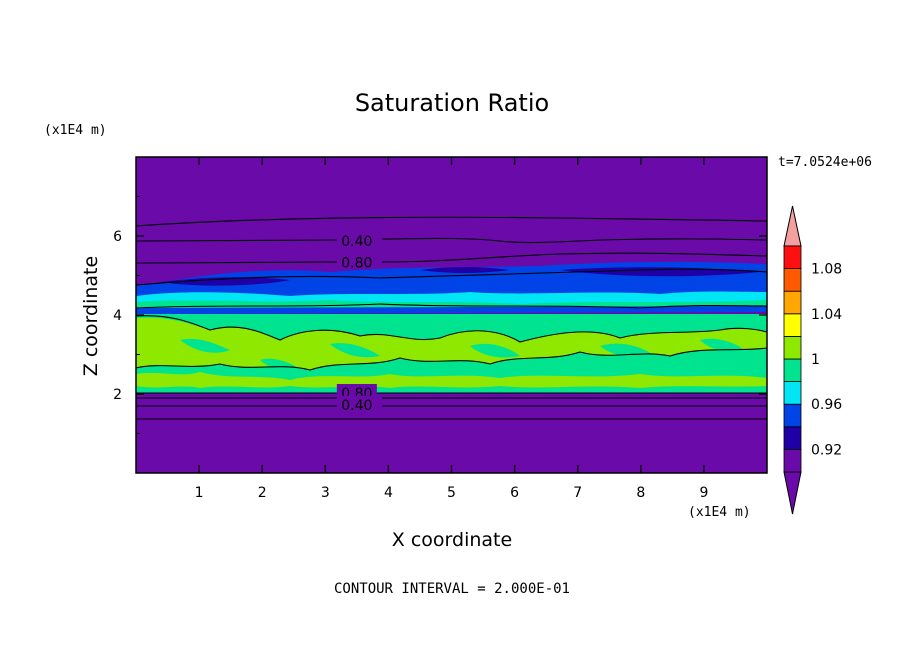 The width and height of the screenshot is (904, 654). What do you see at coordinates (452, 589) in the screenshot?
I see `contour-interval-note: CONTOUR INTERVAL = 2.000E-01` at bounding box center [452, 589].